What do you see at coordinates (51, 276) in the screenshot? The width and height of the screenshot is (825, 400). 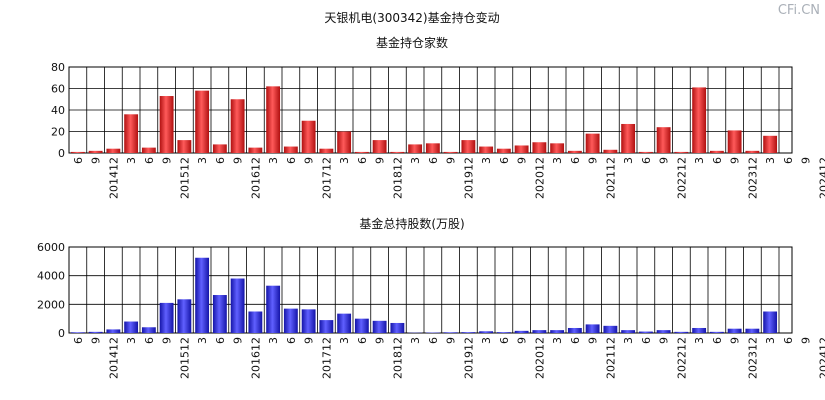 I see `y-tick-label: 4000` at bounding box center [51, 276].